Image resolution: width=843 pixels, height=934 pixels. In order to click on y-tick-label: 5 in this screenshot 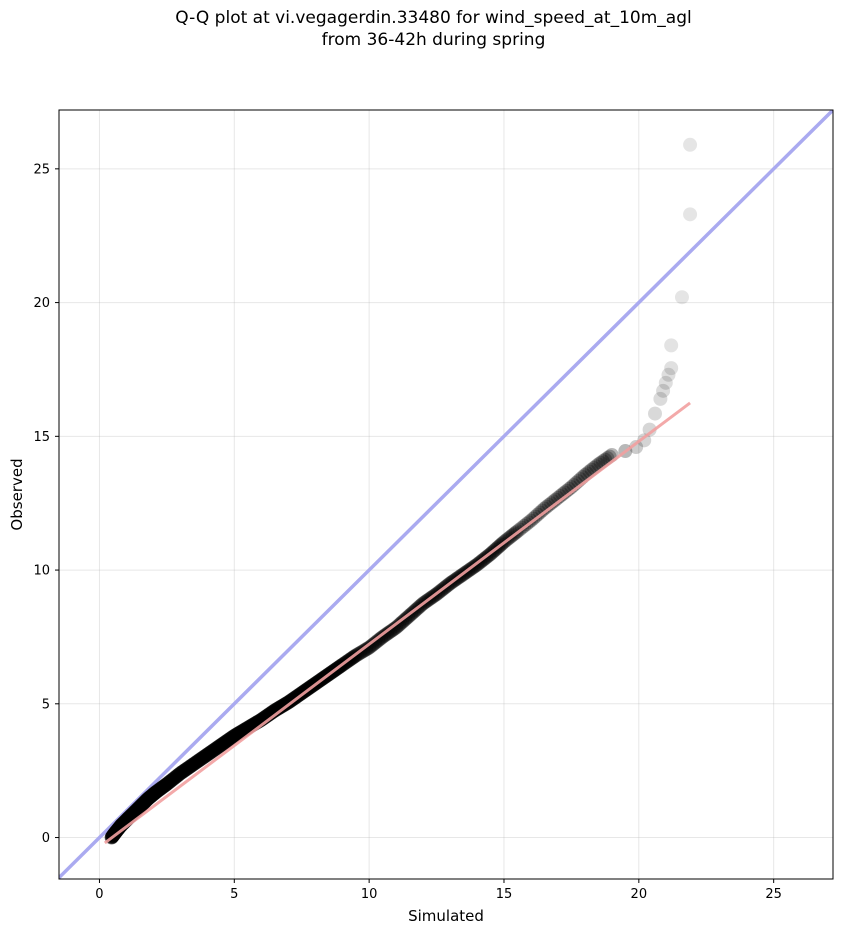, I will do `click(46, 704)`.